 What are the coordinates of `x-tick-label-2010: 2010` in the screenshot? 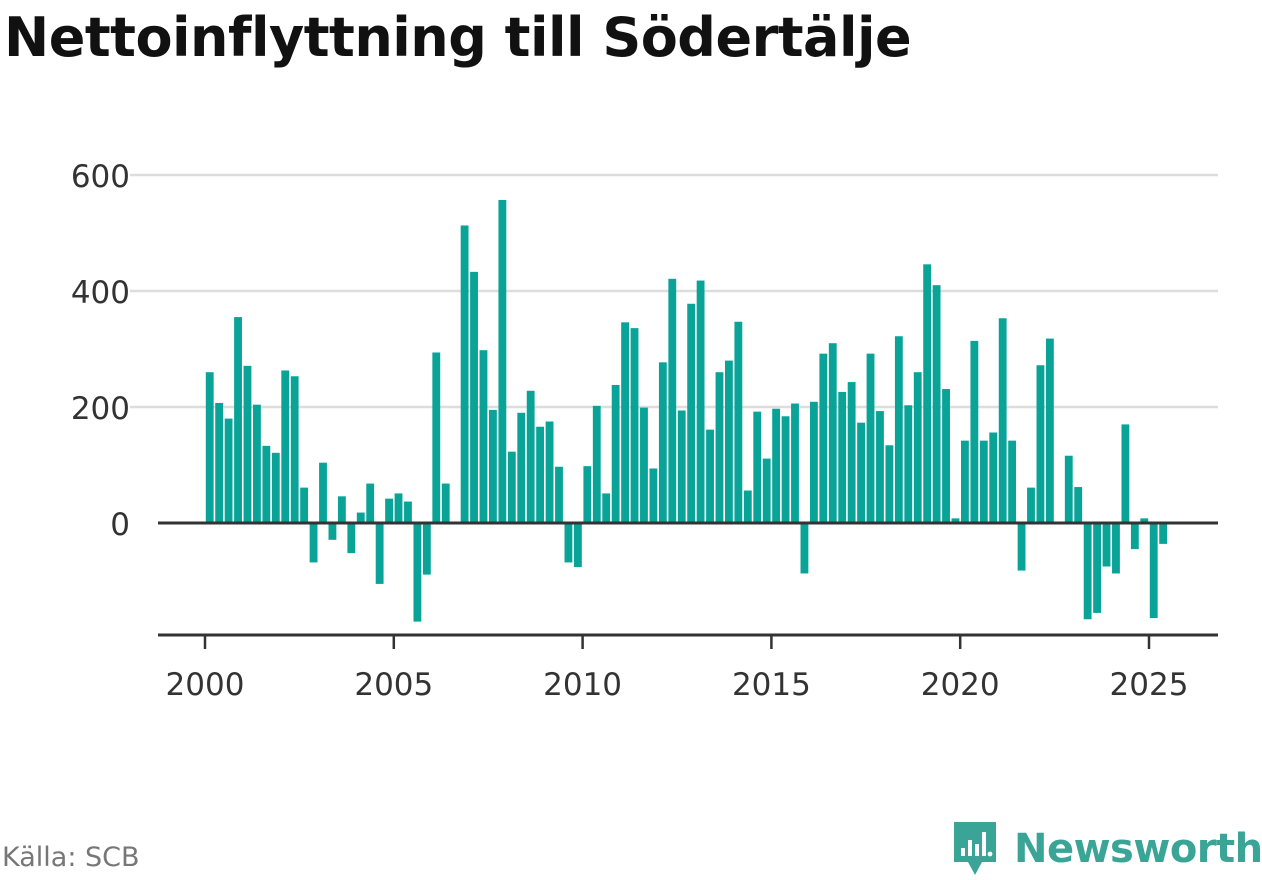 It's located at (582, 685).